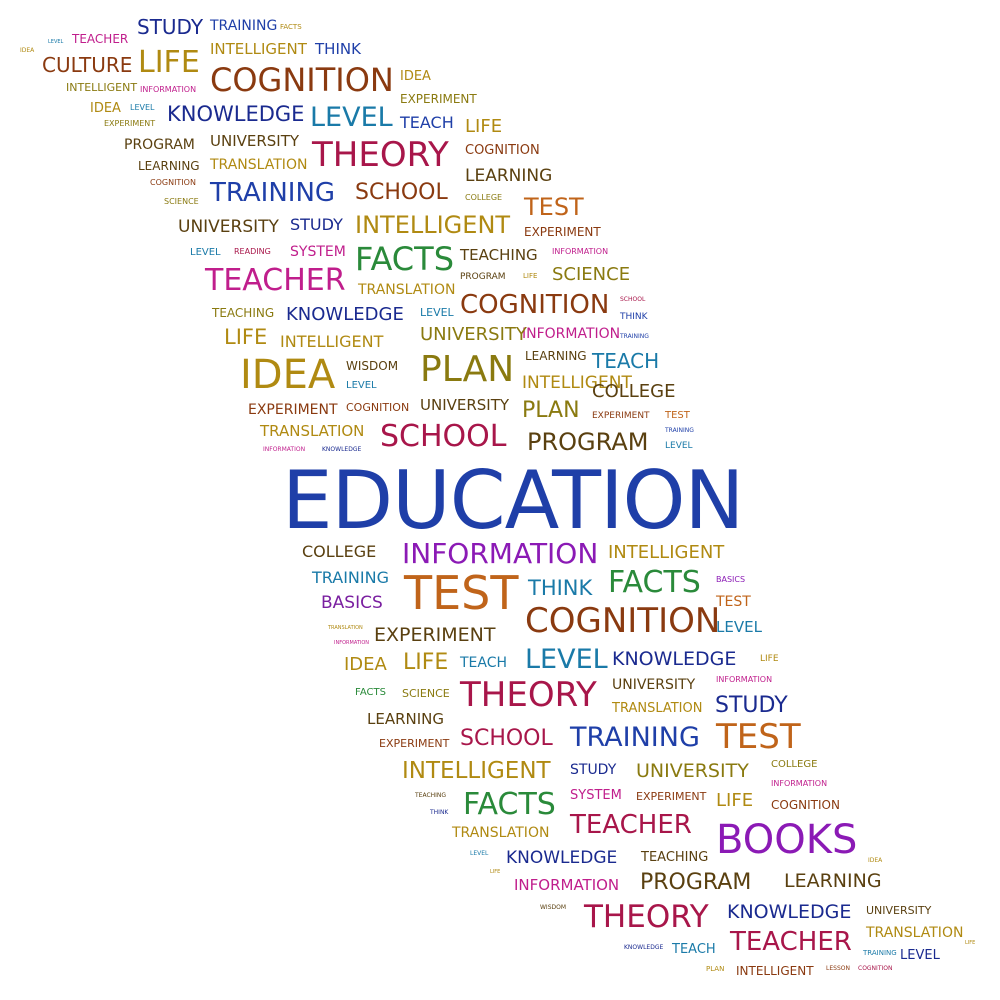 The width and height of the screenshot is (1000, 1000). Describe the element at coordinates (87, 65) in the screenshot. I see `word-culture: CULTURE` at that location.